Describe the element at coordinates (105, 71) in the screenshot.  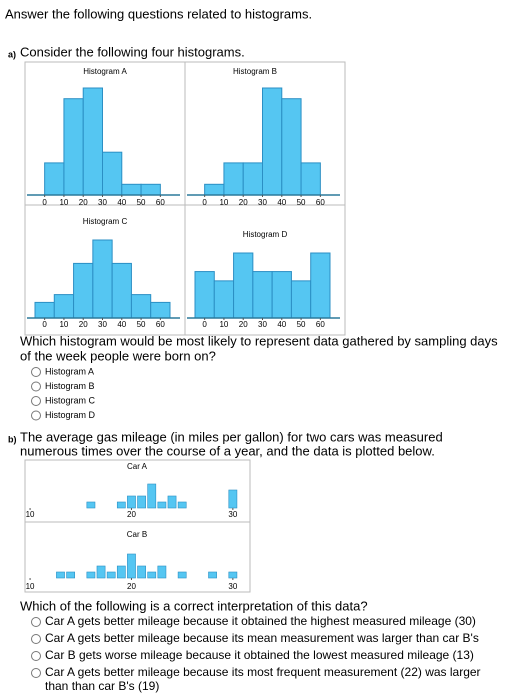
I see `chart-title: Histogram A` at that location.